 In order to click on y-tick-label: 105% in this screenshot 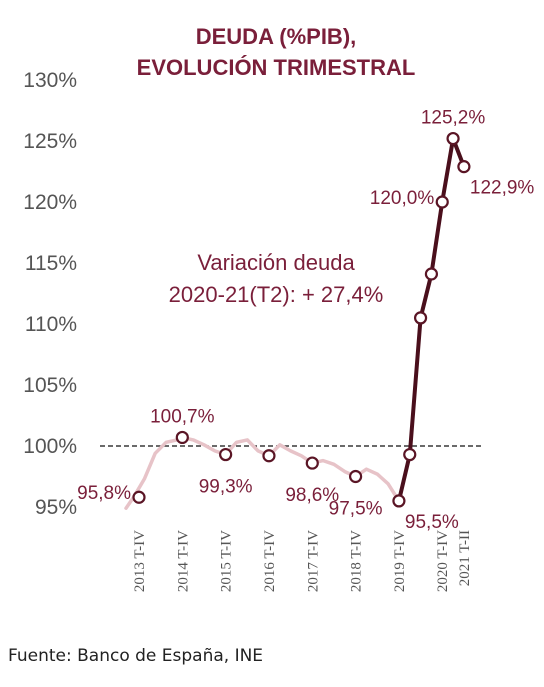, I will do `click(50, 385)`.